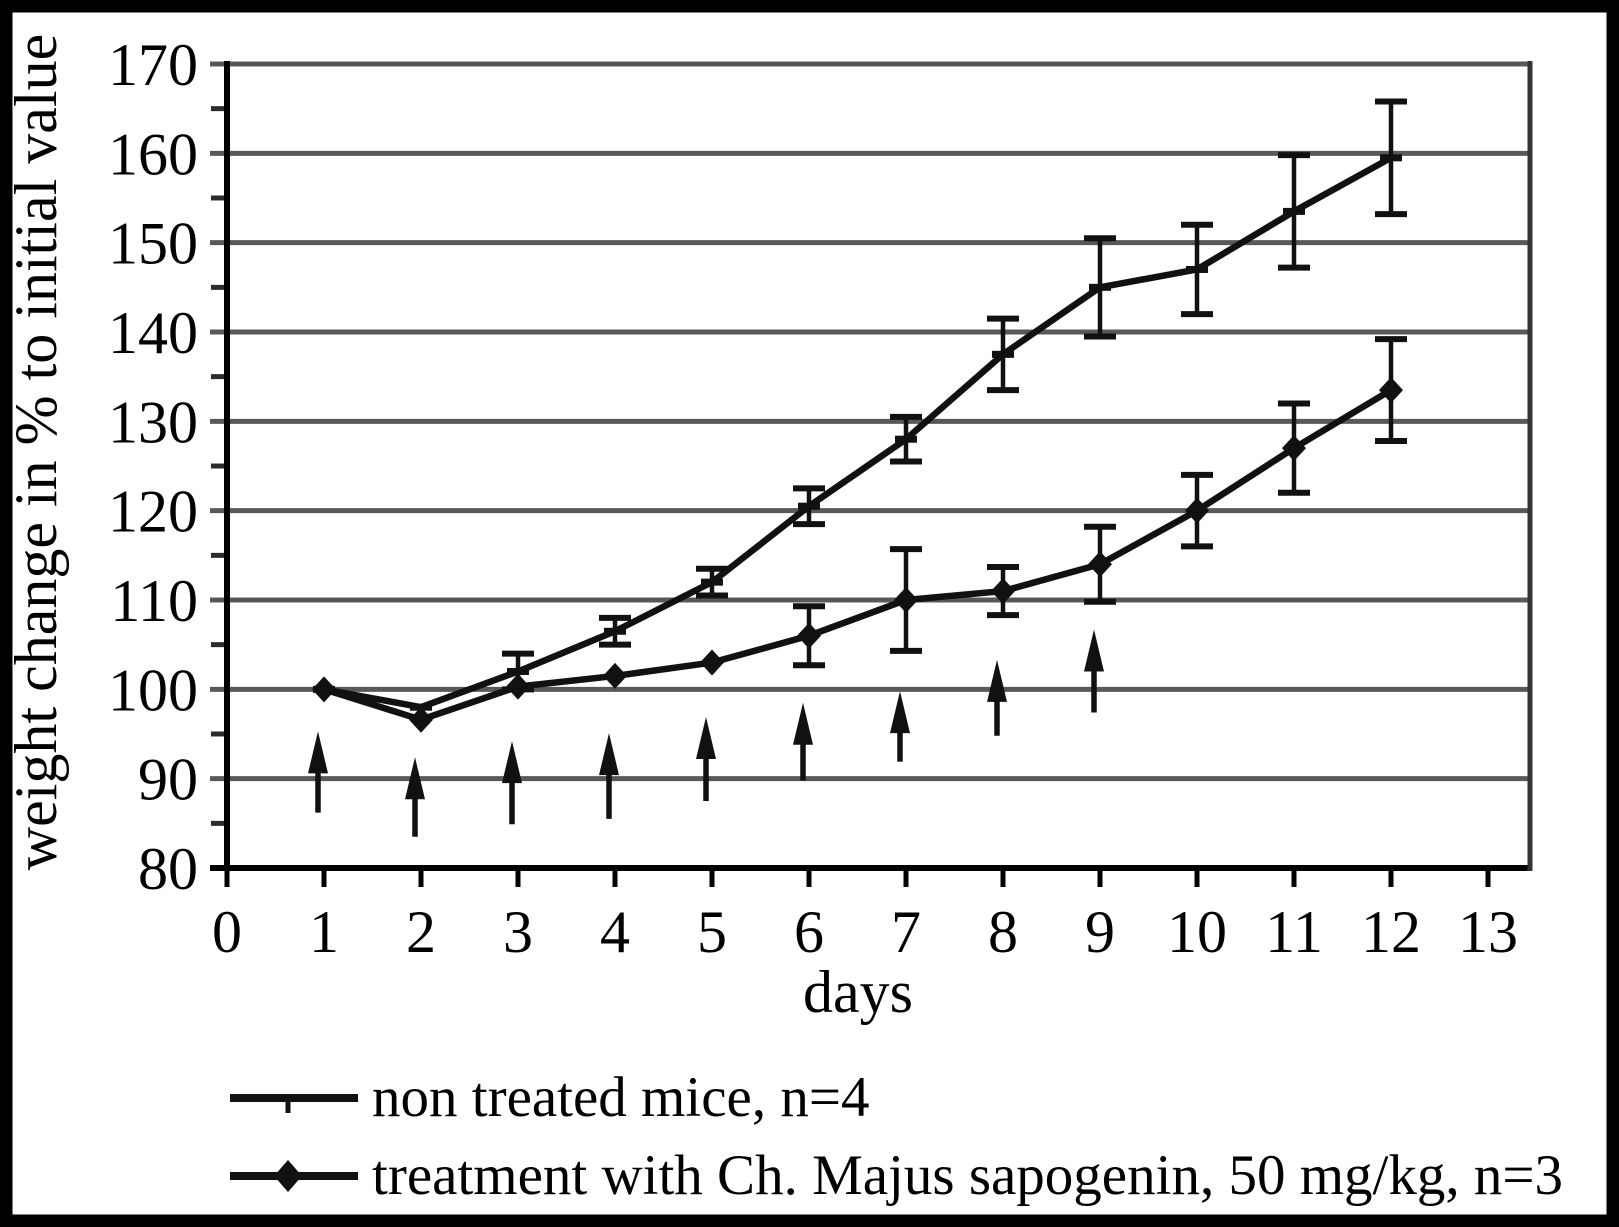 This screenshot has width=1619, height=1227. What do you see at coordinates (153, 65) in the screenshot?
I see `y-tick-label-170: 170` at bounding box center [153, 65].